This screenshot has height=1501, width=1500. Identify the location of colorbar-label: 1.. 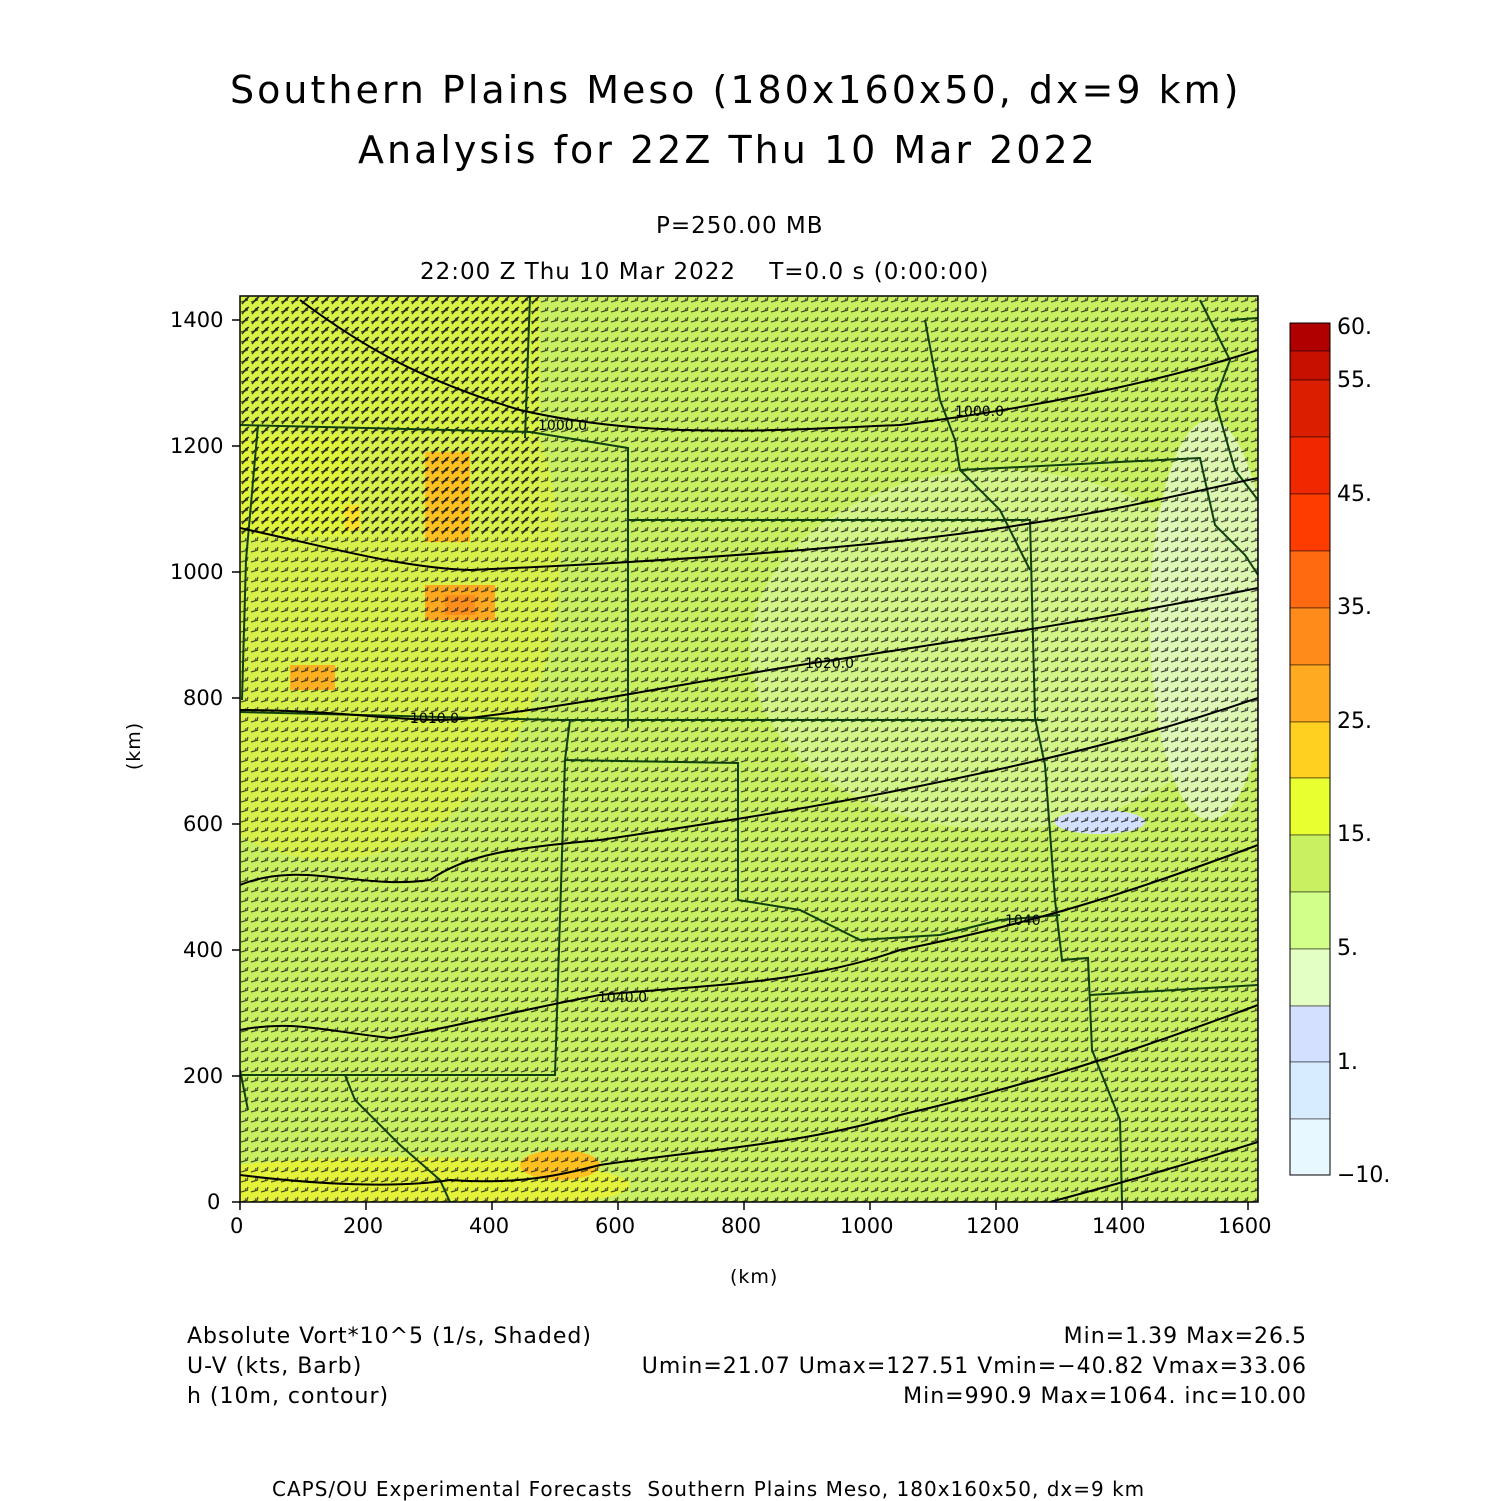
(1347, 1062).